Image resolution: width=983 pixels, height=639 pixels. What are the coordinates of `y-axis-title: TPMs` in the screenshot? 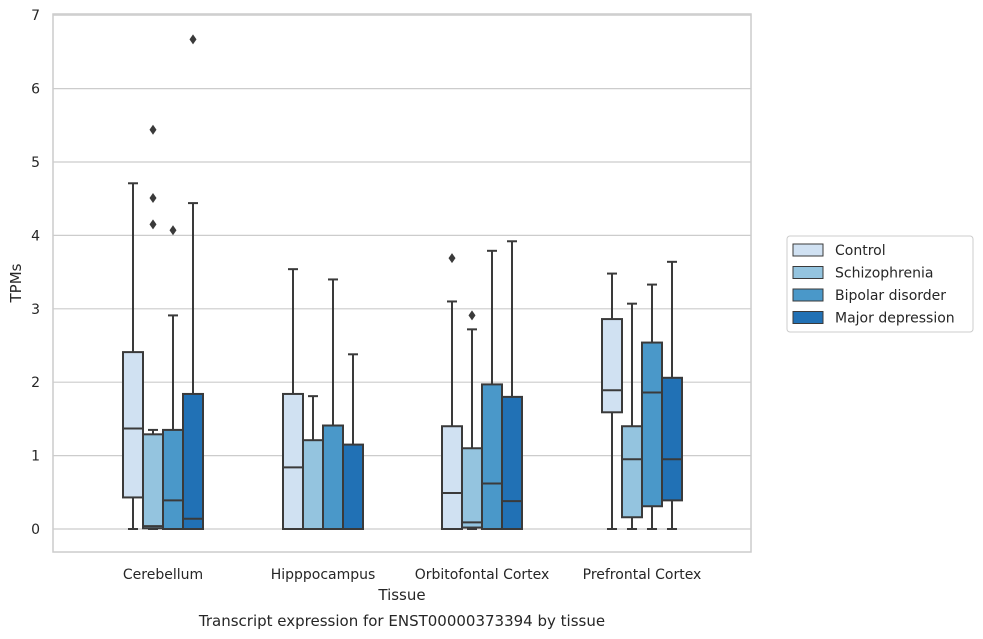 It's located at (16, 283).